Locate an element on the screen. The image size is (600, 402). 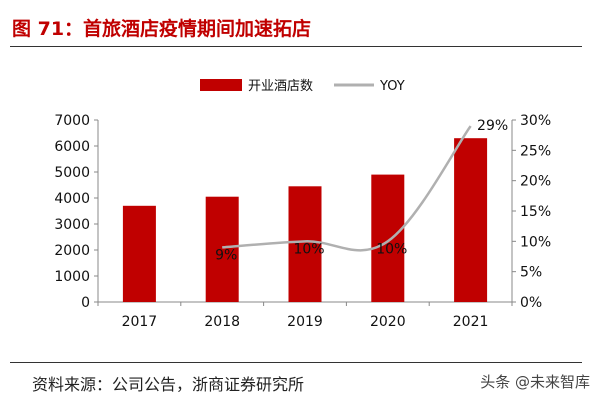
legend-bar-swatch is located at coordinates (221, 85).